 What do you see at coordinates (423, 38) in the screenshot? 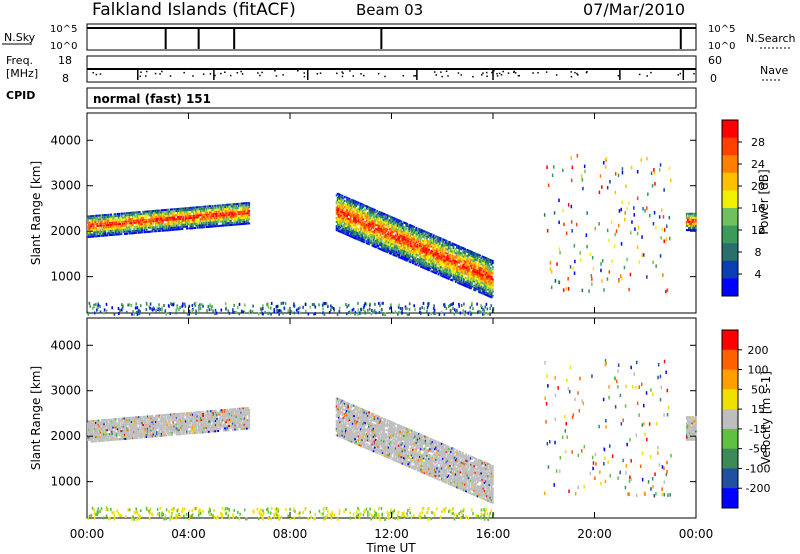
I see `nsky-spikes` at bounding box center [423, 38].